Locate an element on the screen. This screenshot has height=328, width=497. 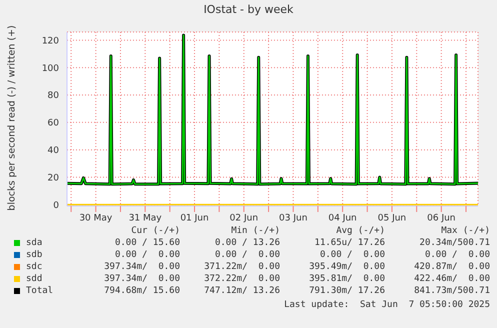
y-tick-label: 80 is located at coordinates (54, 96).